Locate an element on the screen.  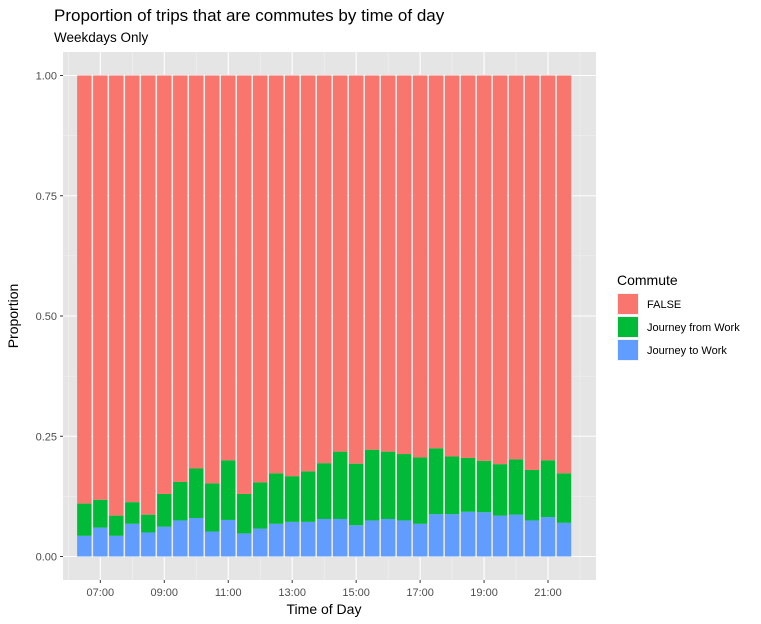
y-tick-label: 0.25 is located at coordinates (46, 437).